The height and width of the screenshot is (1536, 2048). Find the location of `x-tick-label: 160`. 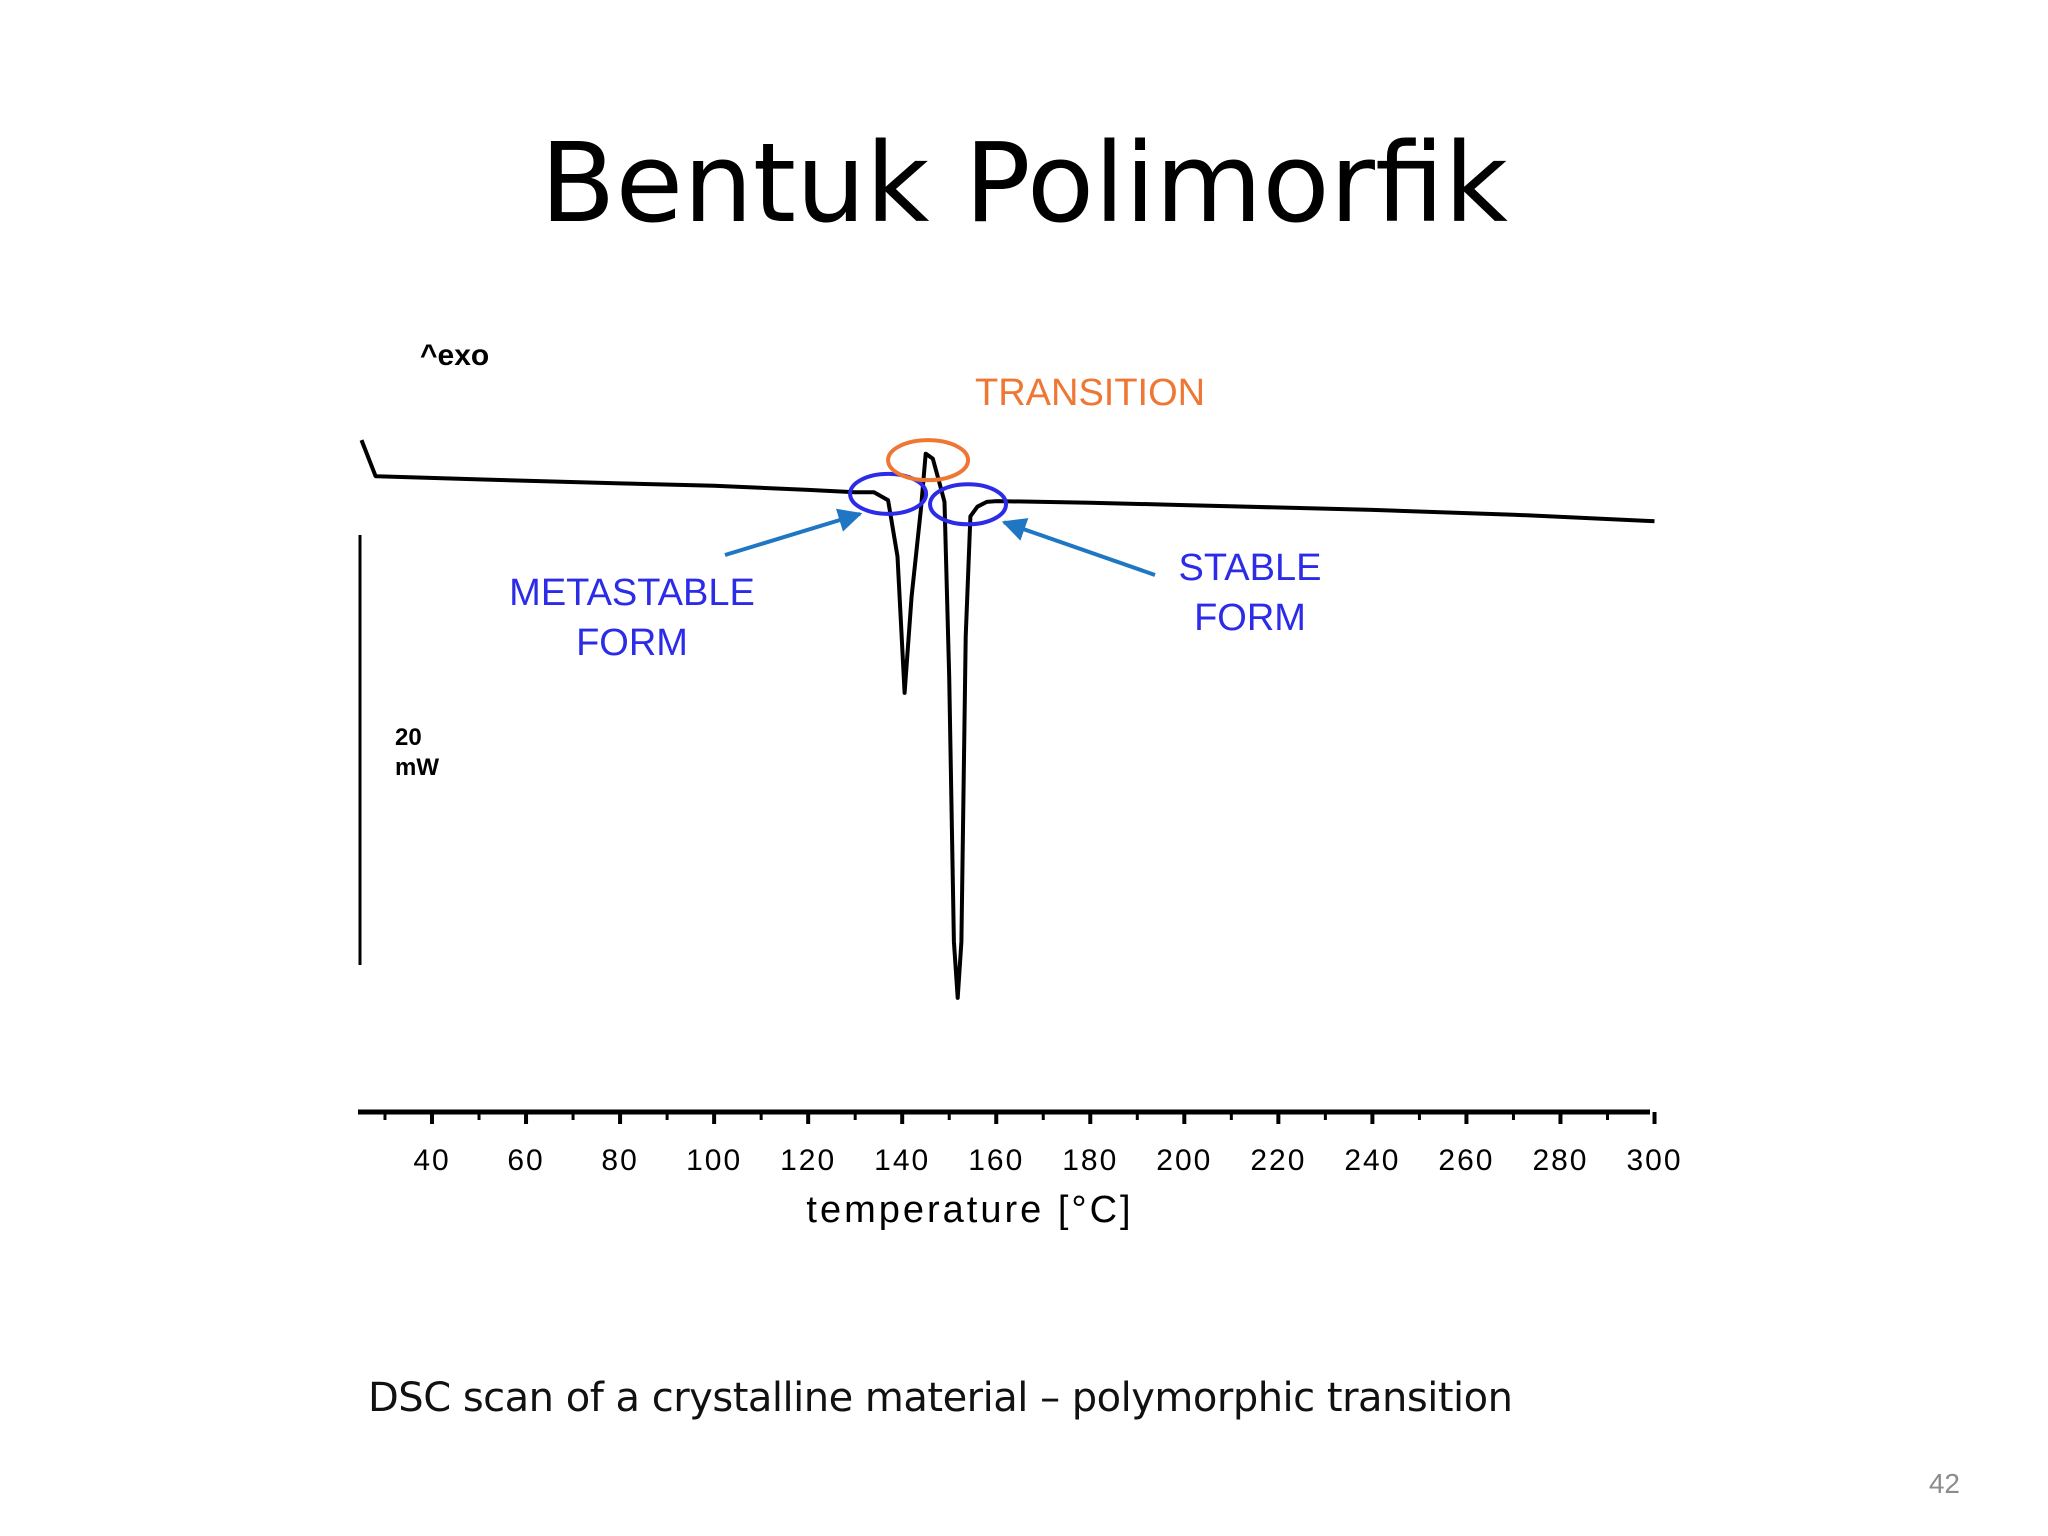

x-tick-label: 160 is located at coordinates (996, 1160).